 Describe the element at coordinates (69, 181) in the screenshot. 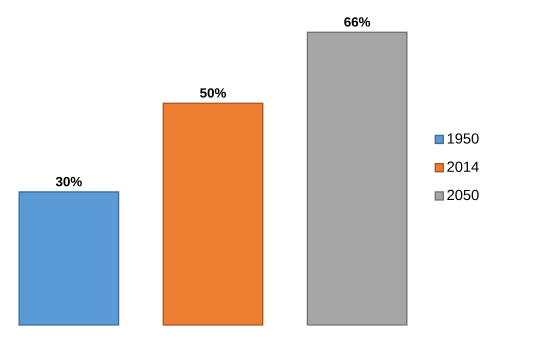

I see `data-label: 30%` at that location.